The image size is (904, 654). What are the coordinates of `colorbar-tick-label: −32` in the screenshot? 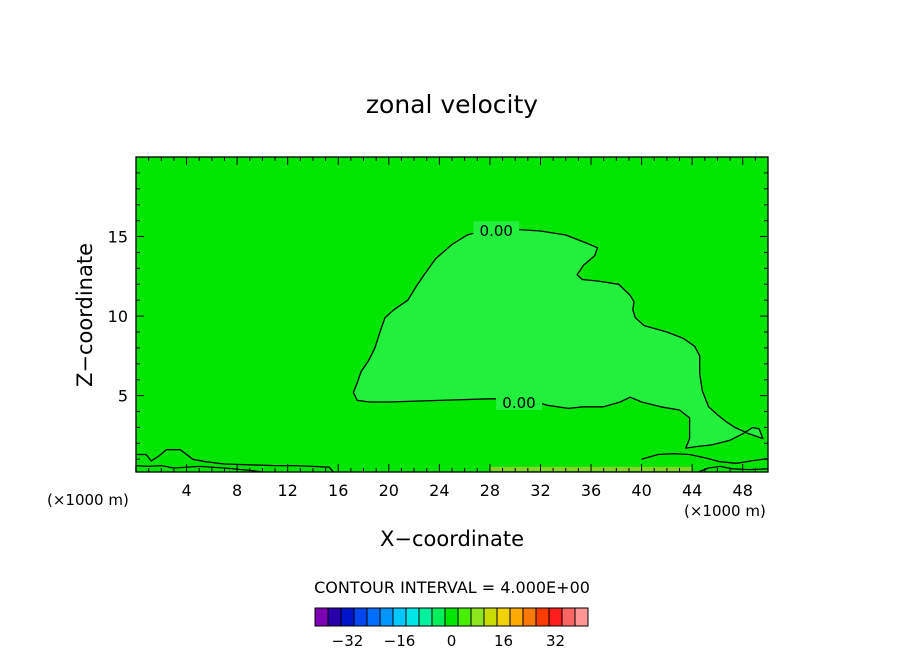 It's located at (348, 641).